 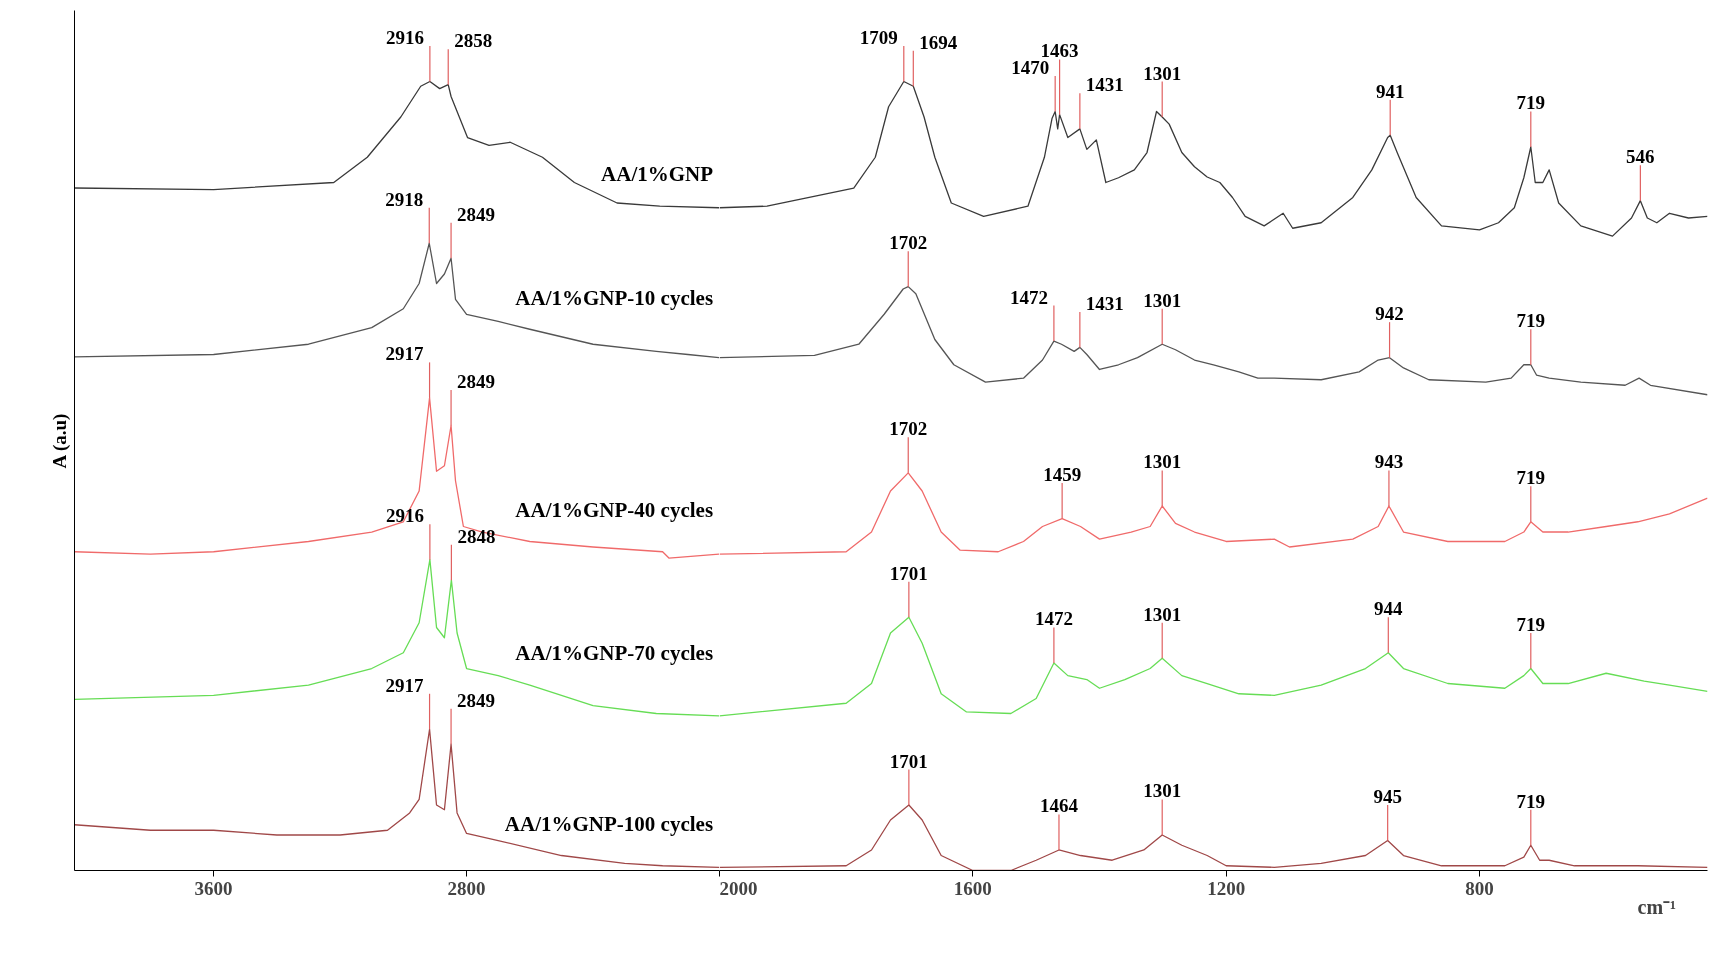 I want to click on x-axis-title: cm⁻¹, so click(x=1657, y=906).